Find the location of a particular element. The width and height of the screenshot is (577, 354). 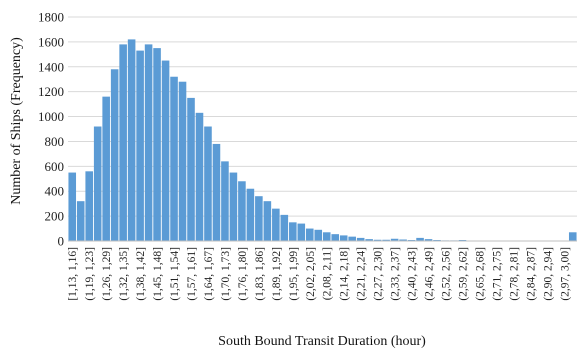

x-tick-label: (2,90, 2,94] is located at coordinates (548, 274).